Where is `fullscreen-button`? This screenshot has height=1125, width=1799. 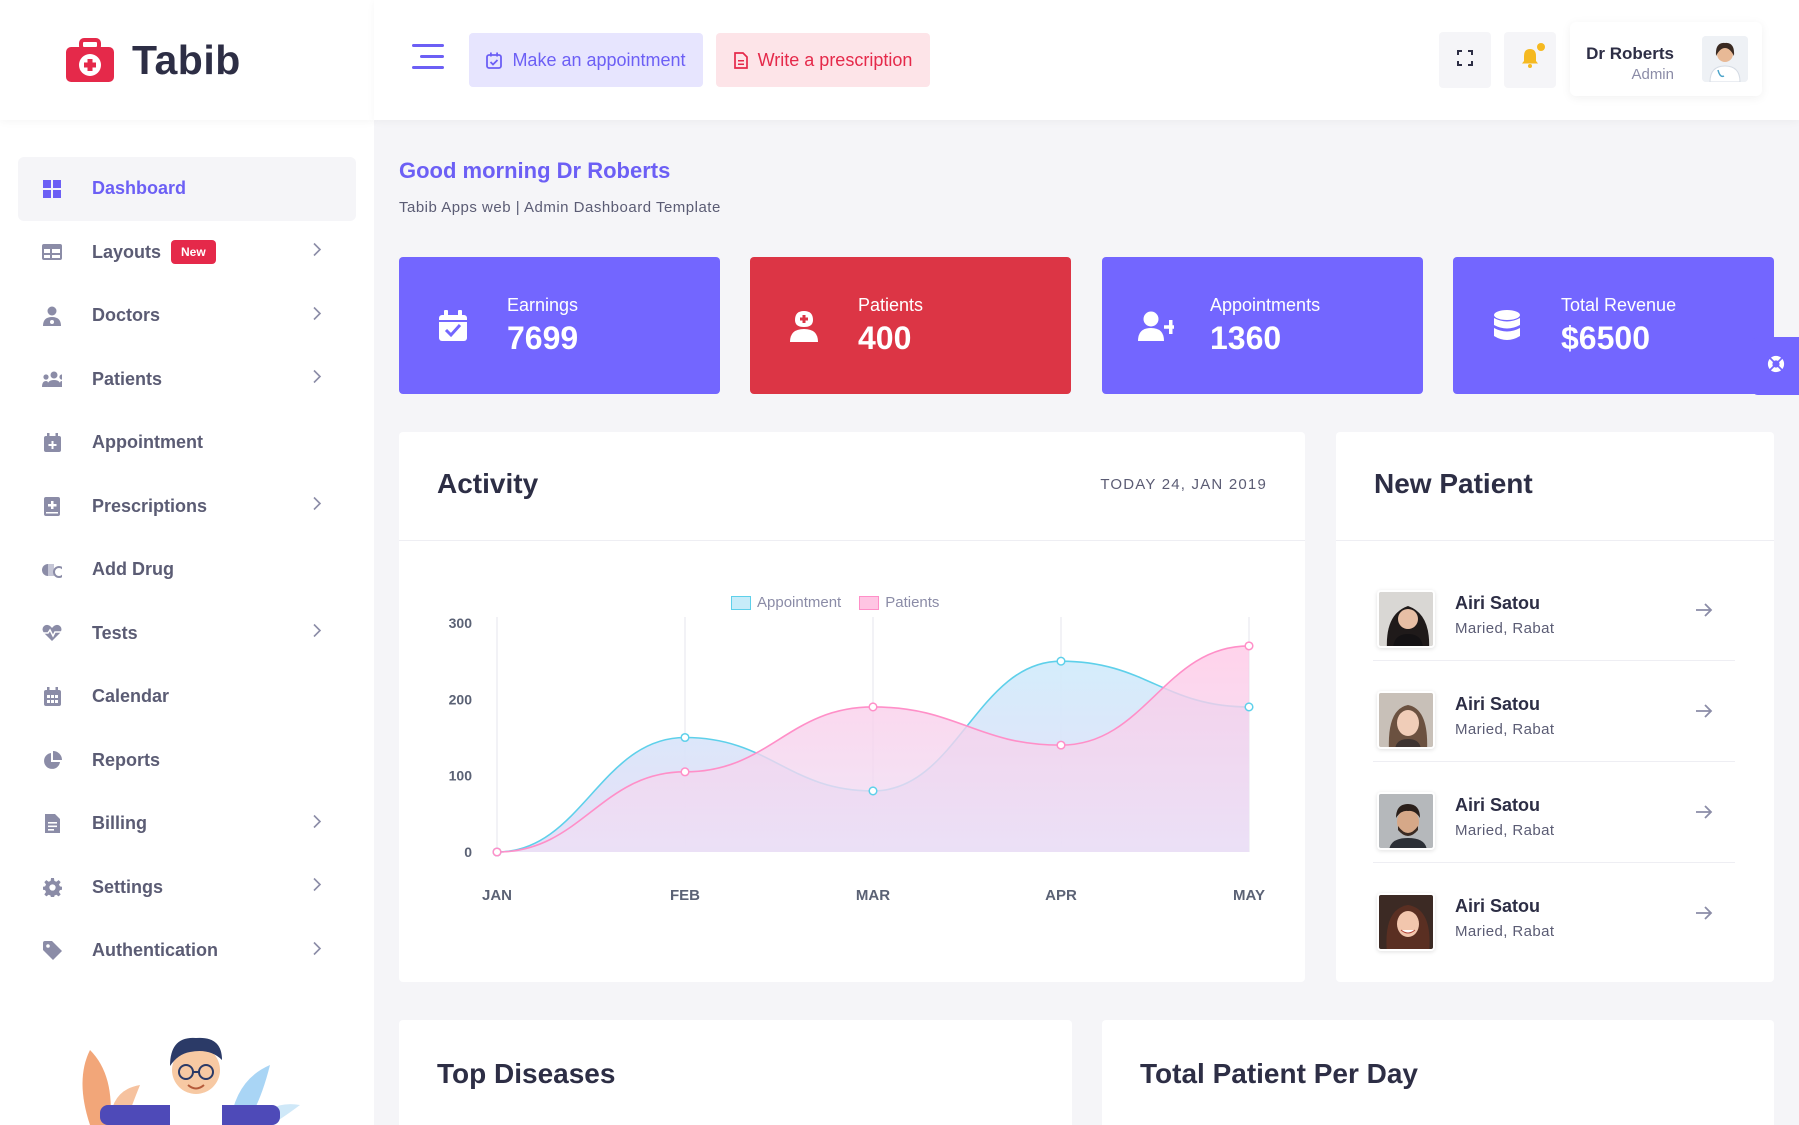 fullscreen-button is located at coordinates (1465, 60).